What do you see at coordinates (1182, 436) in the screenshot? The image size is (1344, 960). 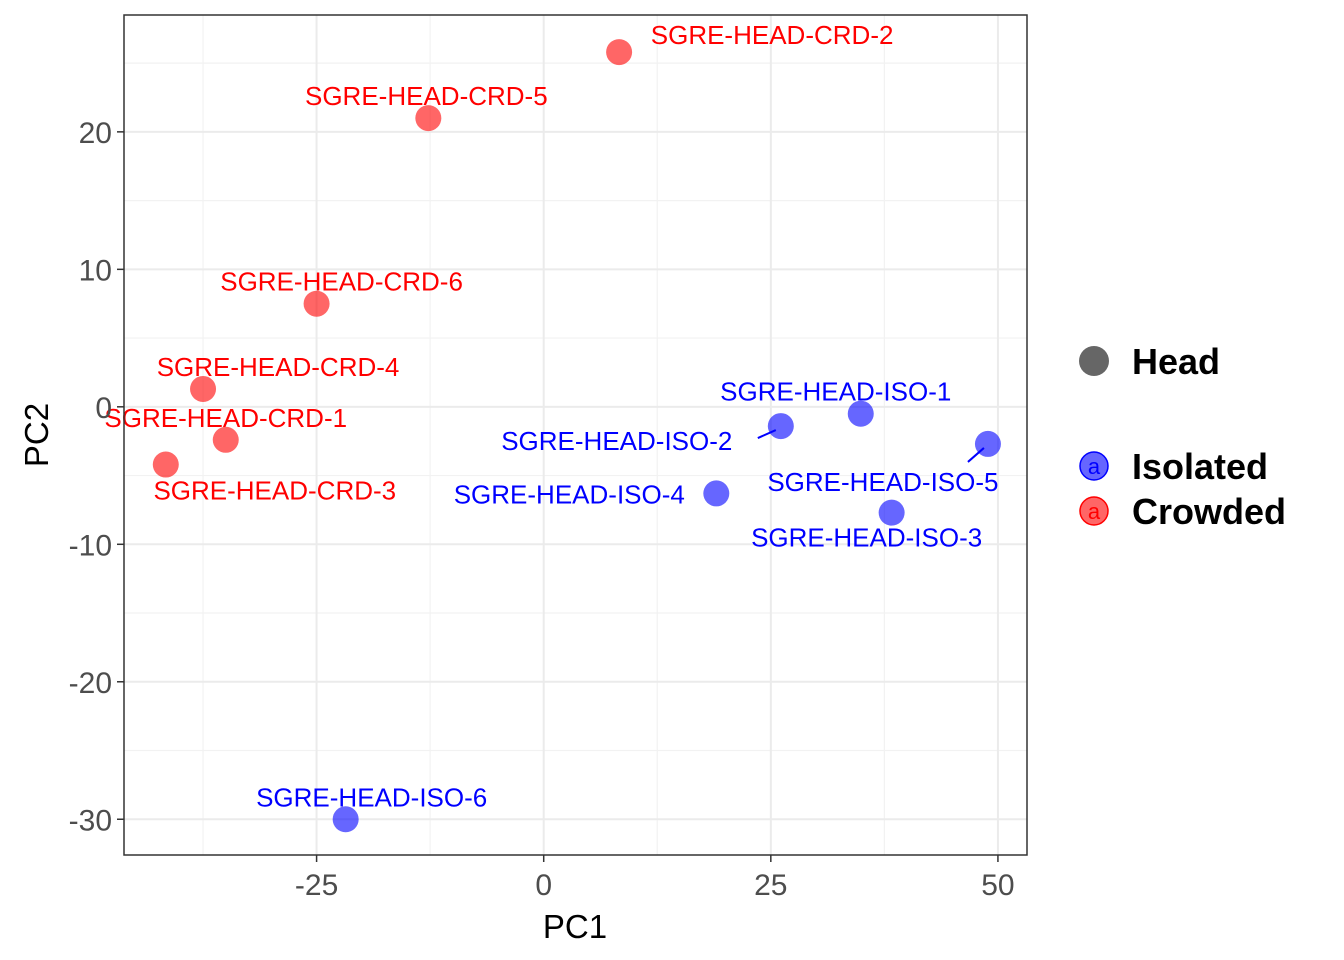 I see `legend: Head a Isolated a Crowded` at bounding box center [1182, 436].